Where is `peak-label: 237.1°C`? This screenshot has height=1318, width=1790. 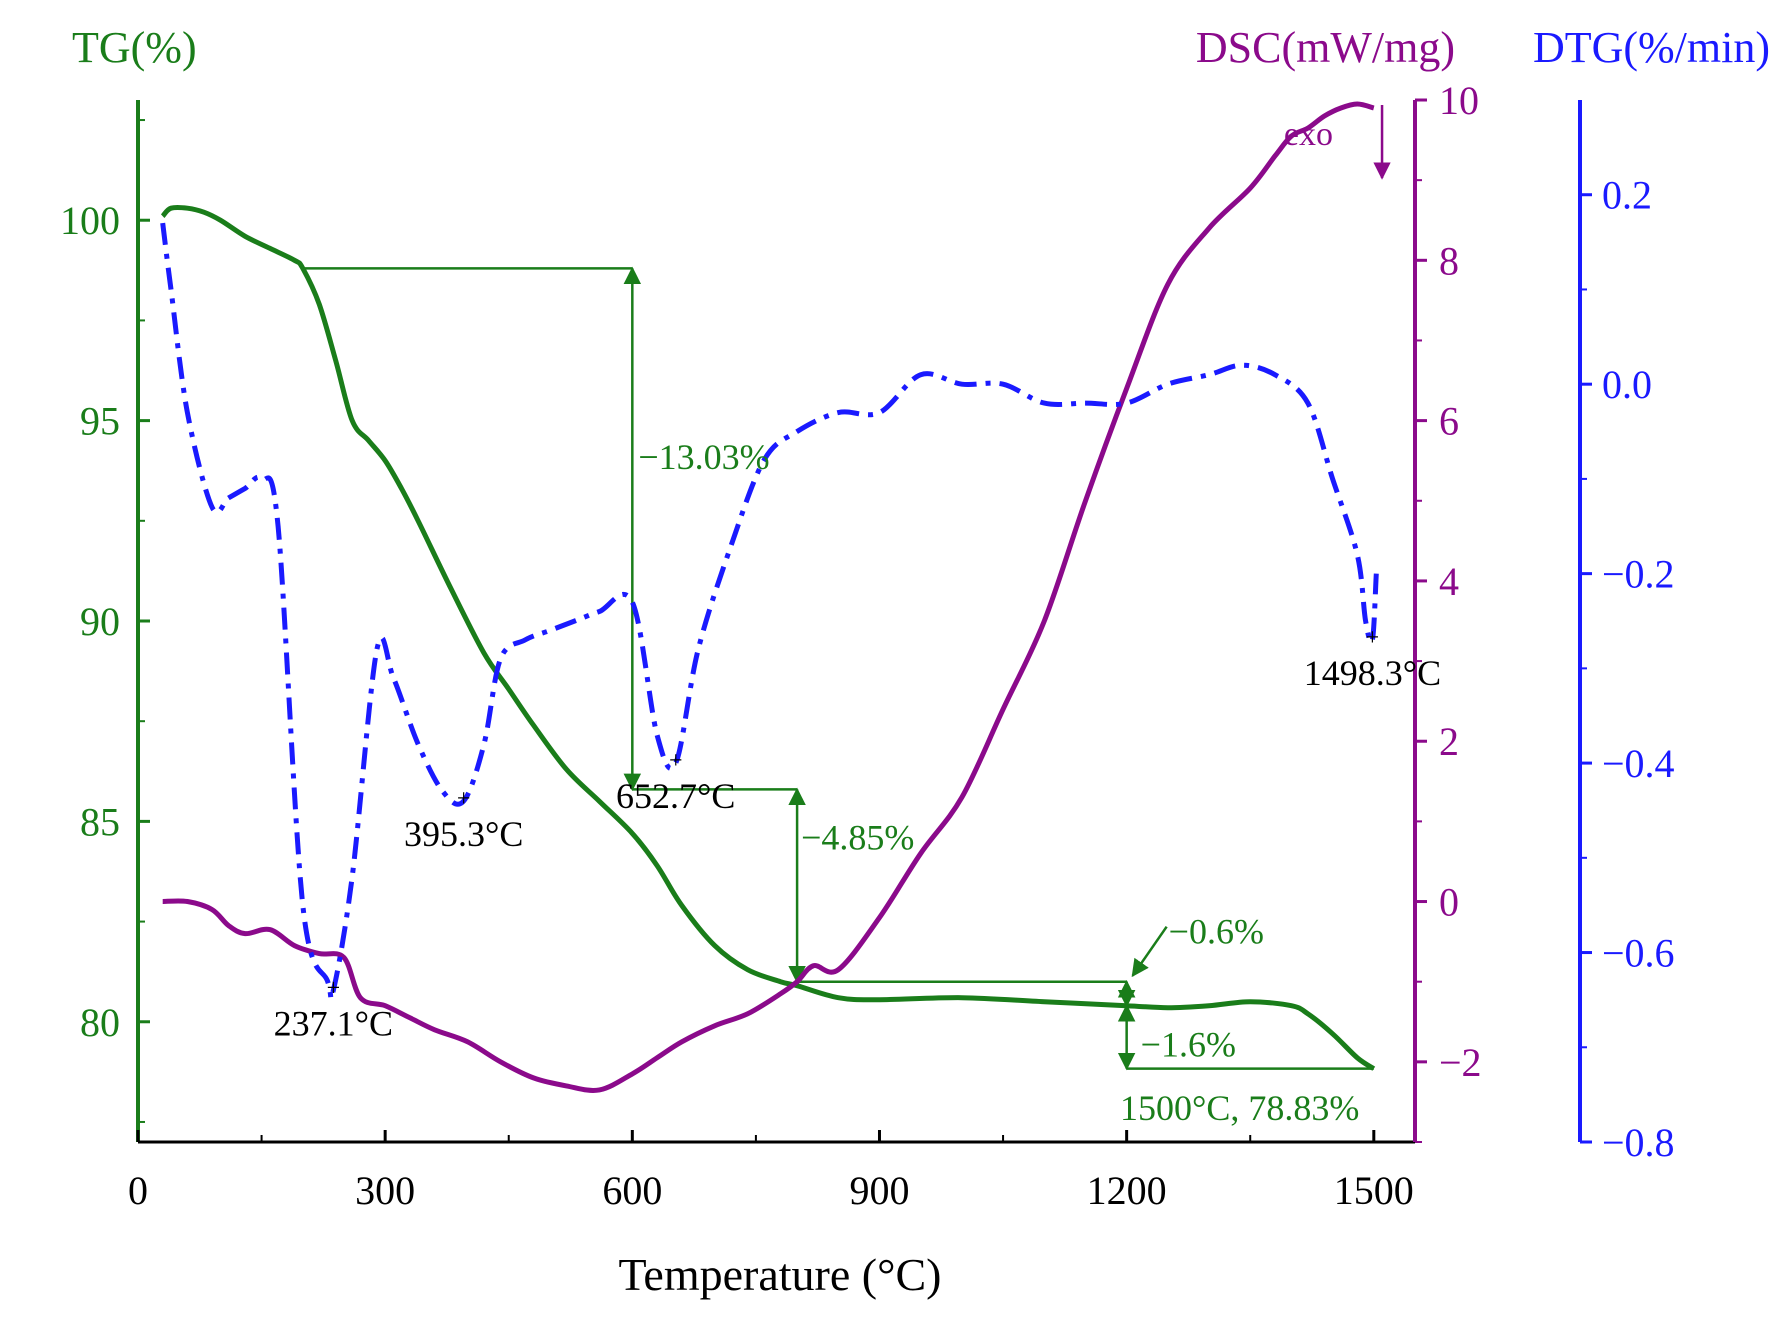
peak-label: 237.1°C is located at coordinates (333, 1023).